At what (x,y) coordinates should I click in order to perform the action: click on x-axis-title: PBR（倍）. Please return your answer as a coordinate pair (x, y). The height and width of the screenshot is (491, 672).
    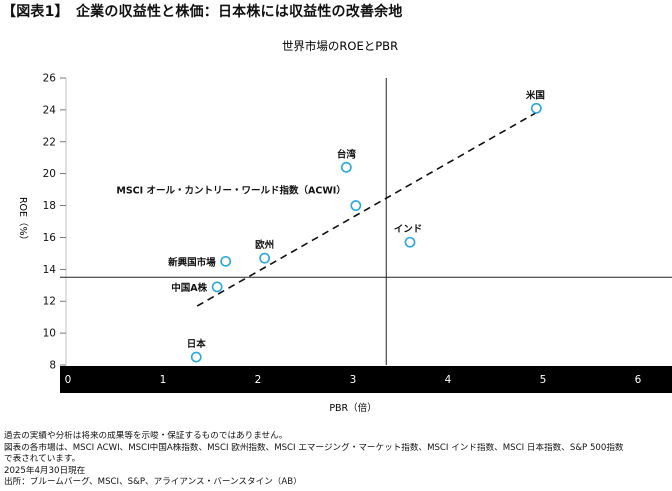
    Looking at the image, I should click on (352, 408).